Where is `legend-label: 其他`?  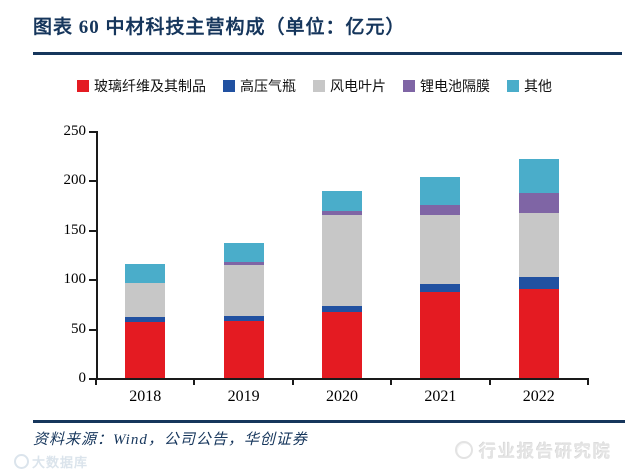
legend-label: 其他 is located at coordinates (538, 87).